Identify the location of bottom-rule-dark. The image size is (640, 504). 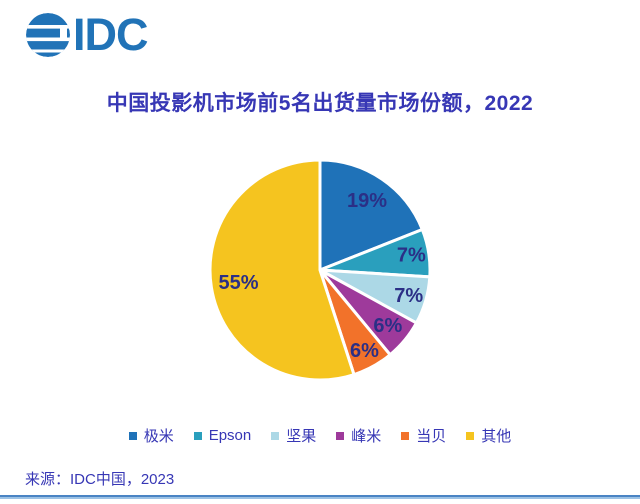
(320, 496).